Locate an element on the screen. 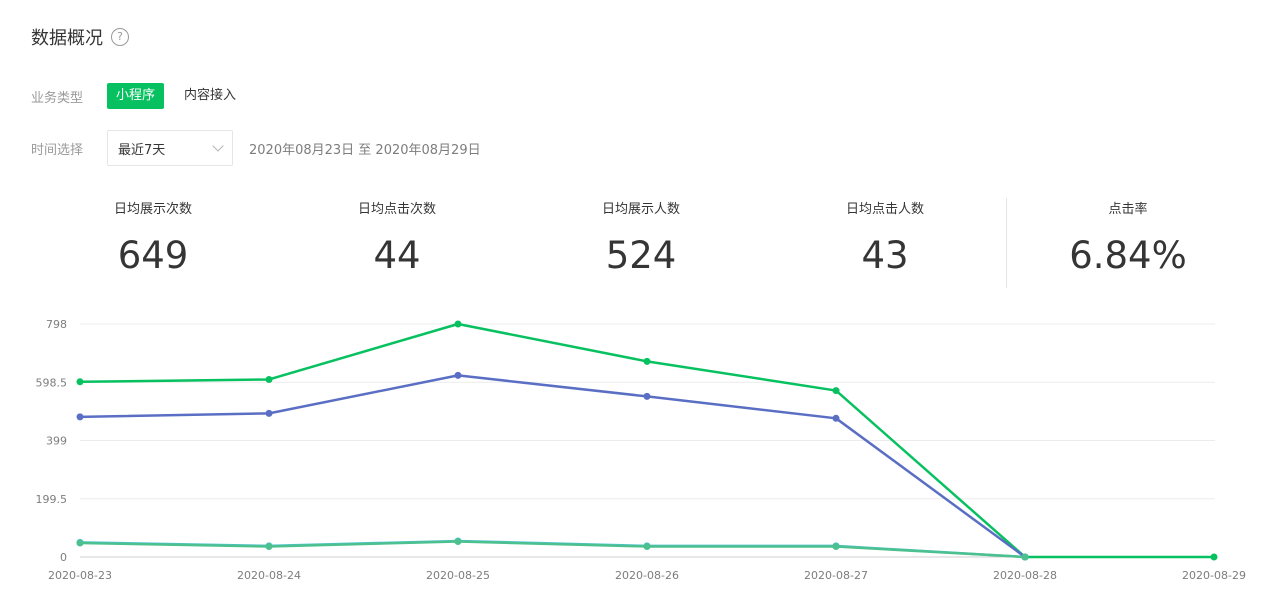  business-type-label: 业务类型 is located at coordinates (57, 98).